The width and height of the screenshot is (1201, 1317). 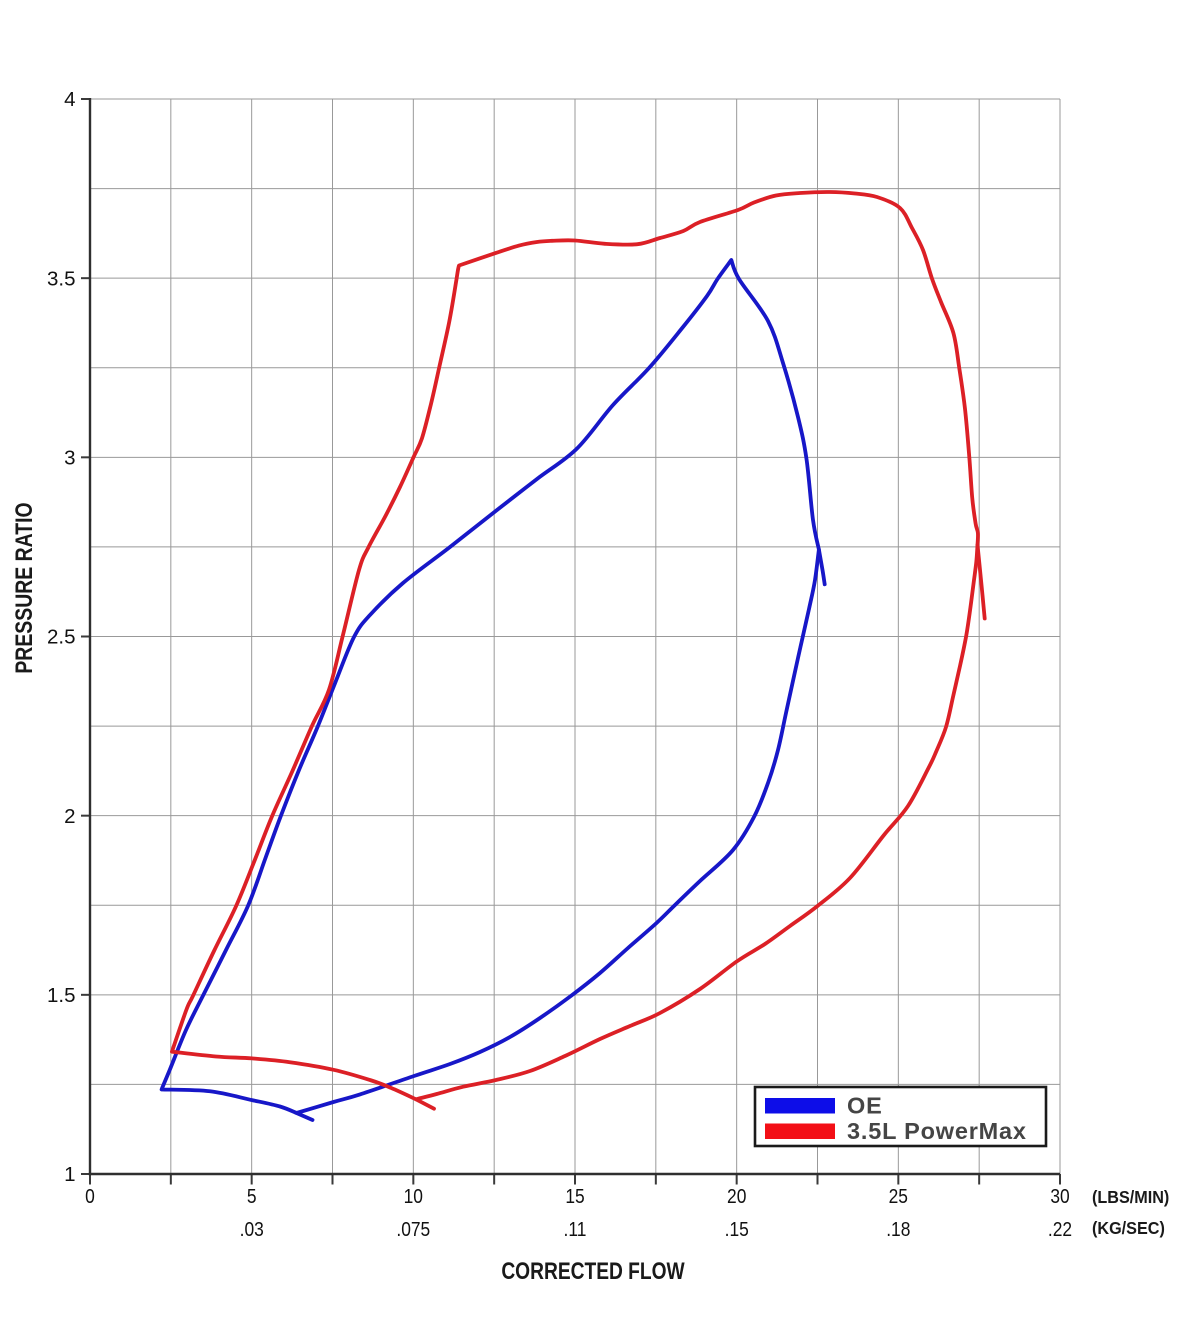 I want to click on svg-text: .11, so click(x=575, y=1229).